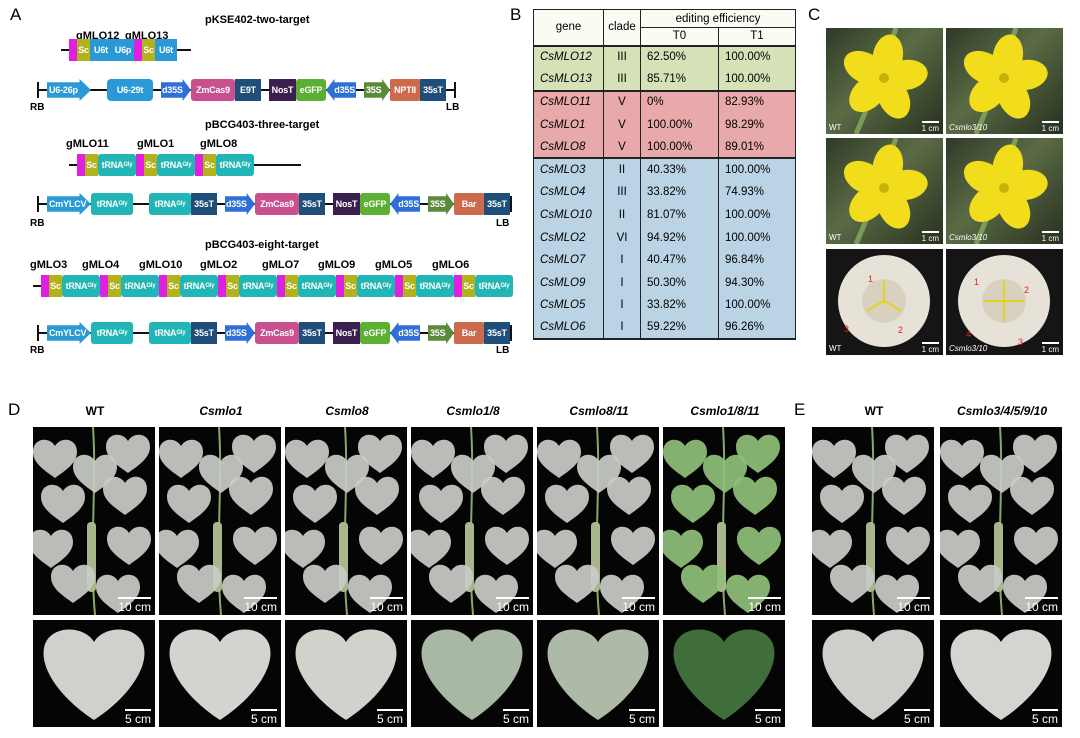 The height and width of the screenshot is (738, 1080). I want to click on element-egfp: eGFP, so click(375, 333).